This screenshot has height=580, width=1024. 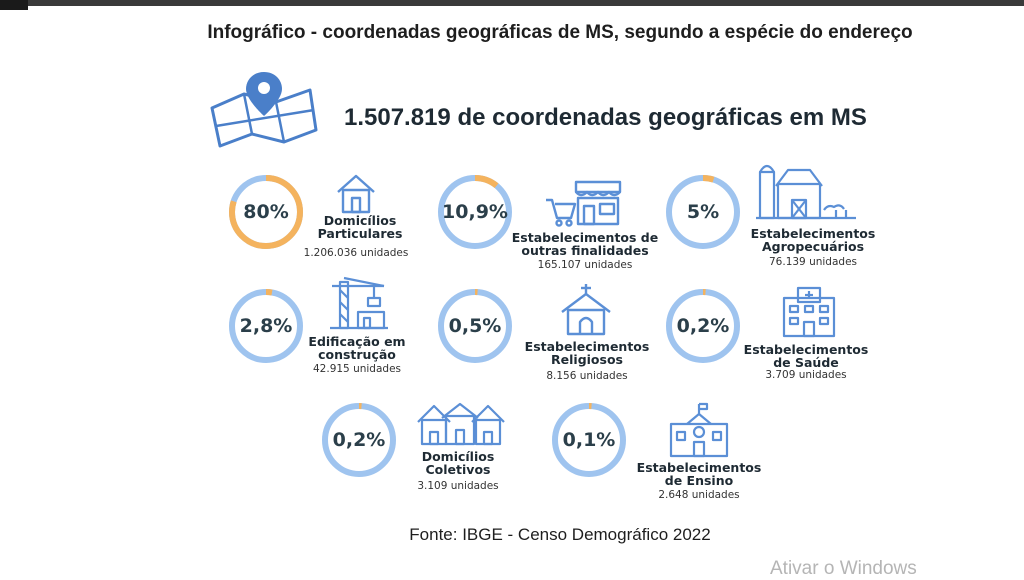 What do you see at coordinates (699, 495) in the screenshot?
I see `units-count: 2.648 unidades` at bounding box center [699, 495].